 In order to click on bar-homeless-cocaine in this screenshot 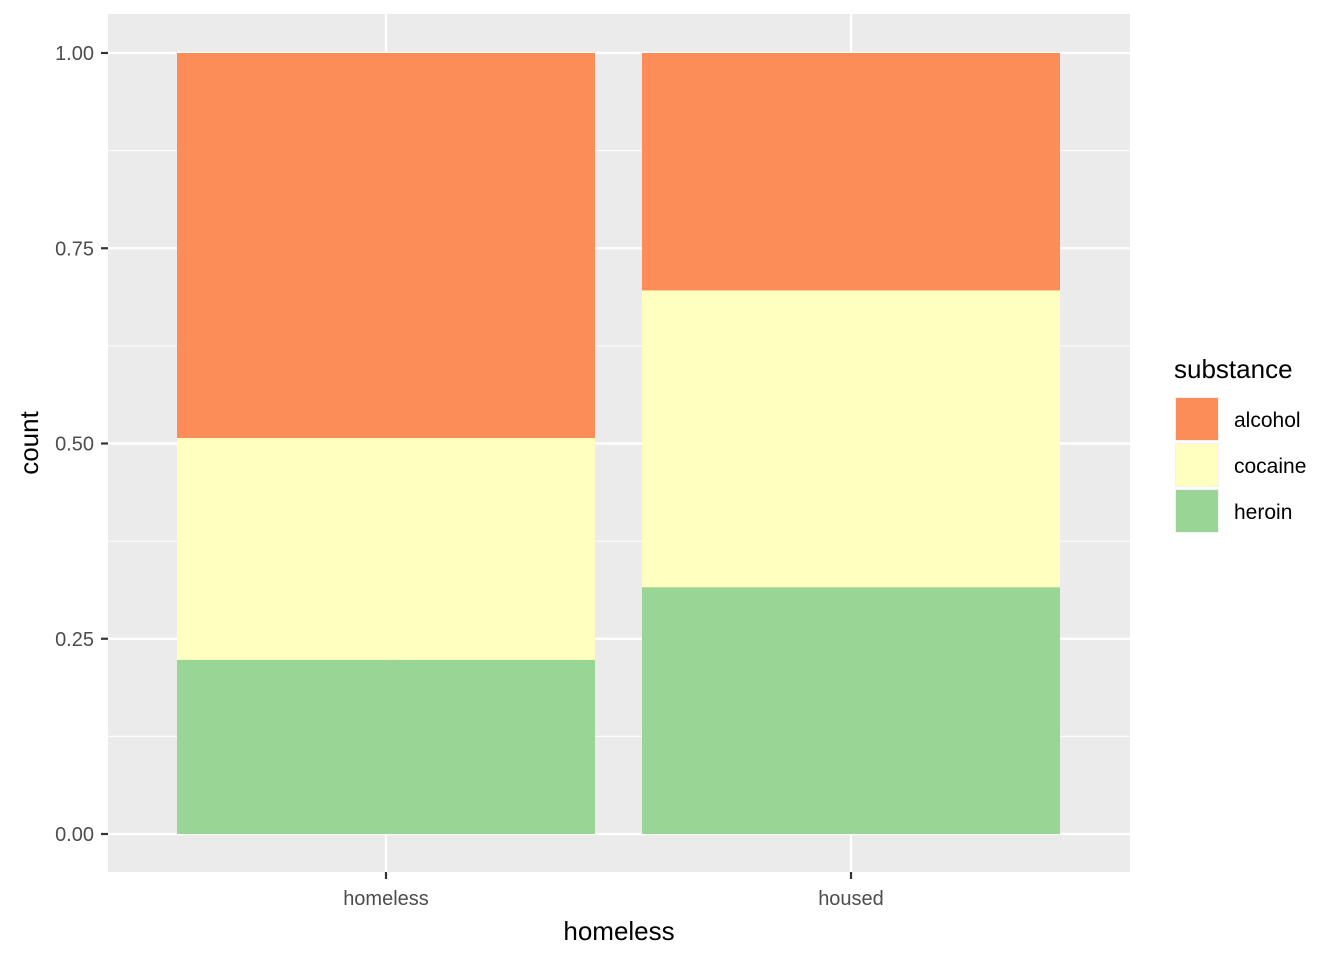, I will do `click(386, 549)`.